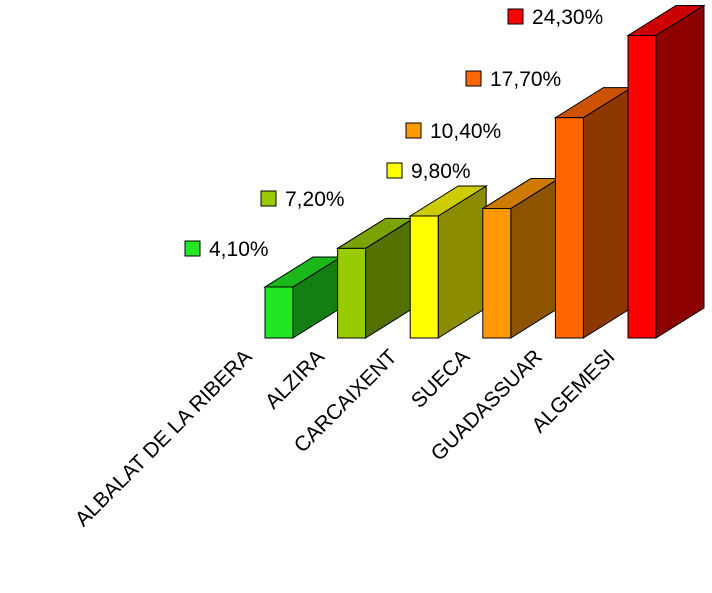  Describe the element at coordinates (525, 79) in the screenshot. I see `value-label: 17,70%` at that location.